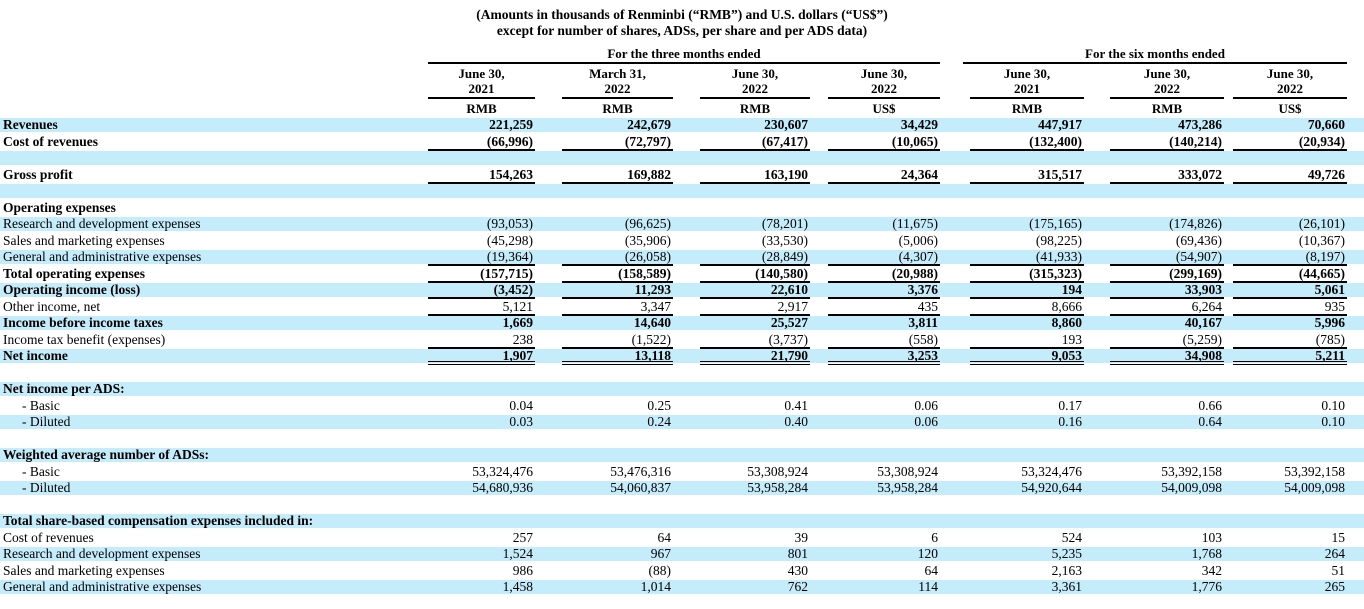 The image size is (1364, 609). I want to click on row-label: Net income per ADS:, so click(64, 389).